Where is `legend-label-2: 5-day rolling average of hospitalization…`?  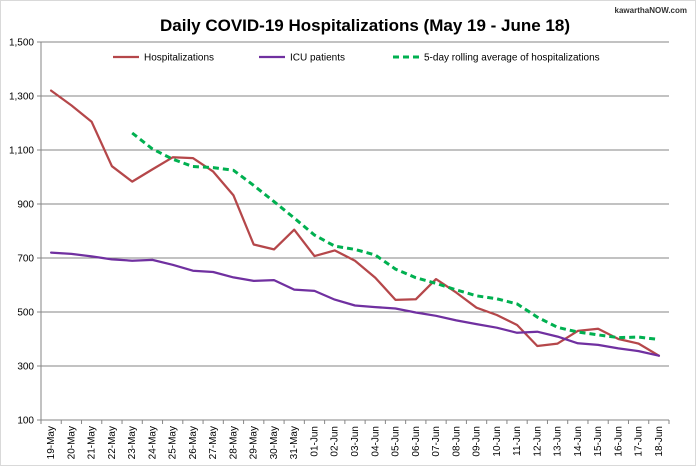
legend-label-2: 5-day rolling average of hospitalization… is located at coordinates (512, 58).